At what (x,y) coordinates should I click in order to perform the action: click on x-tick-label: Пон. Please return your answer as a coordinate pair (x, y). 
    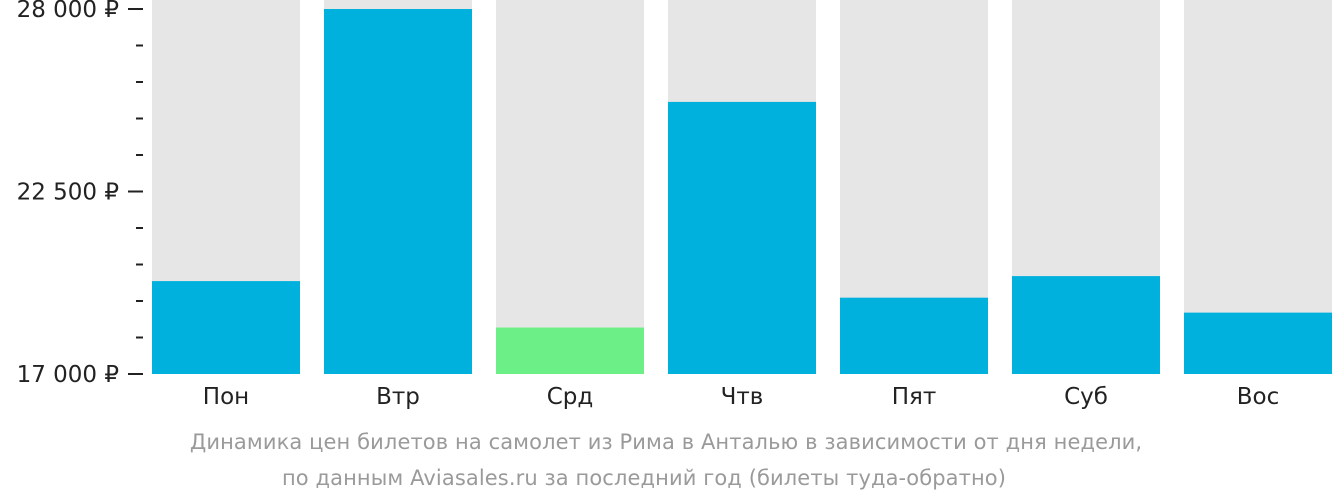
    Looking at the image, I should click on (226, 397).